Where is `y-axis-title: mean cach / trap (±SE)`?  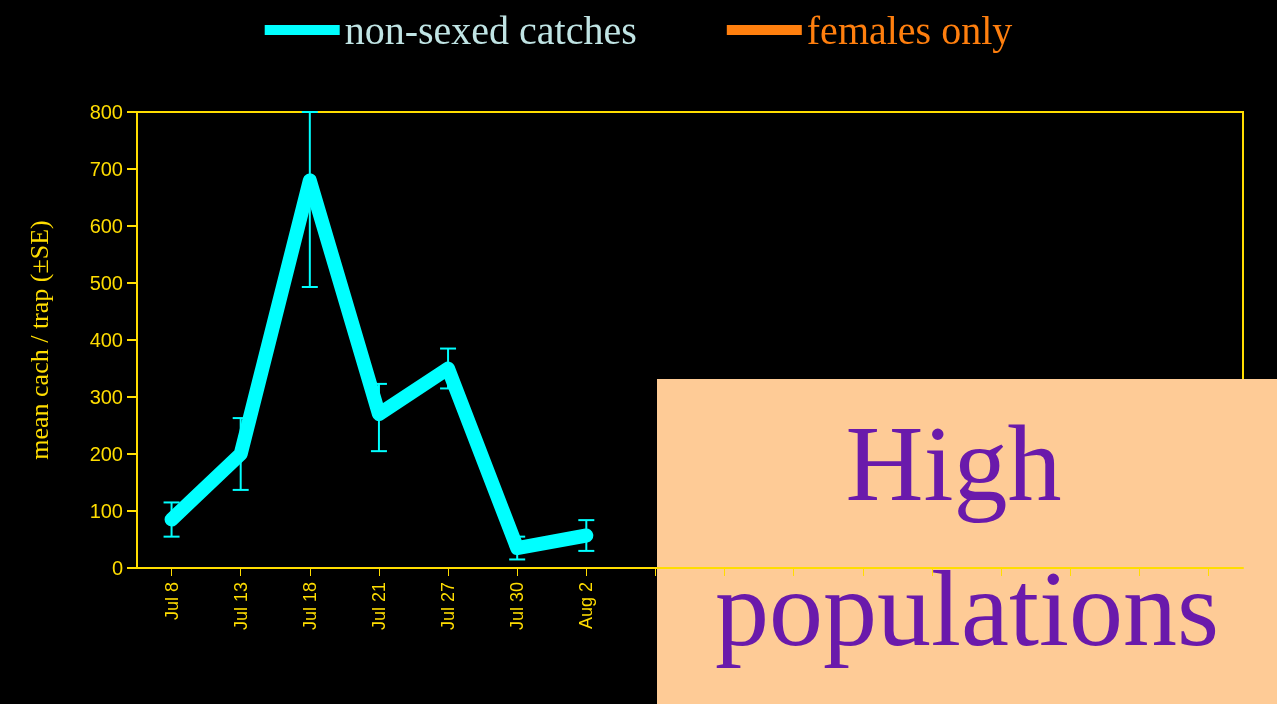
y-axis-title: mean cach / trap (±SE) is located at coordinates (39, 340).